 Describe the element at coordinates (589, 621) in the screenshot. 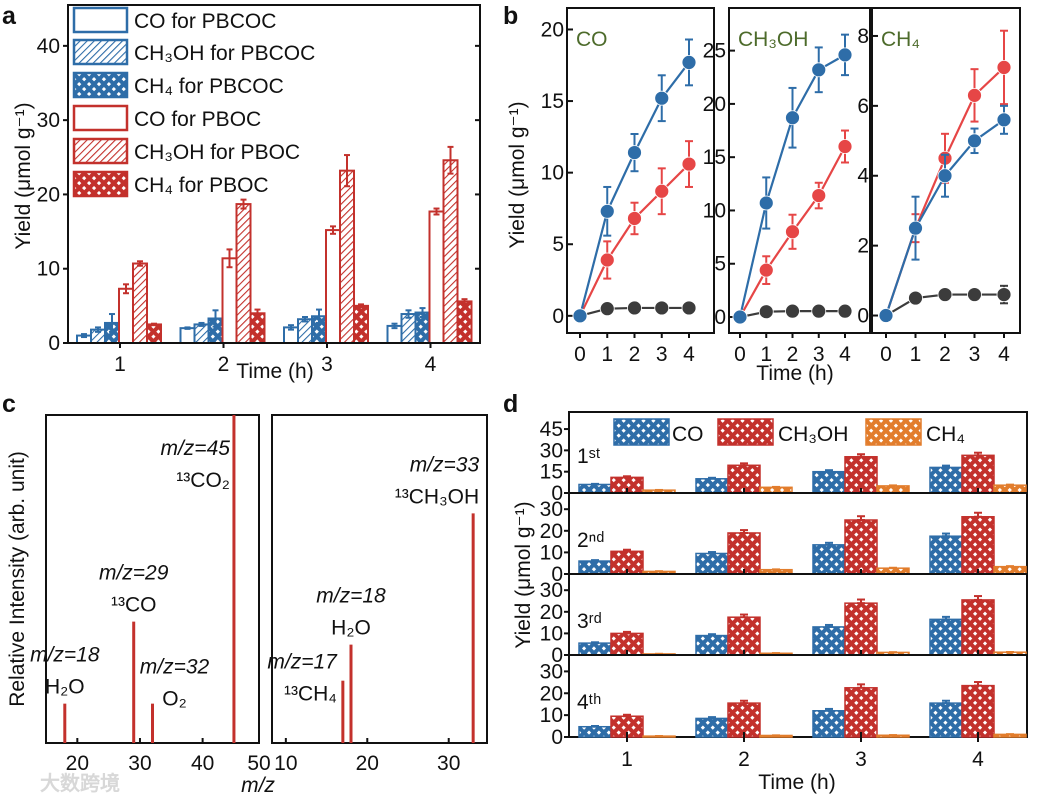

I see `cycle-label: 3ʳᵈ` at that location.